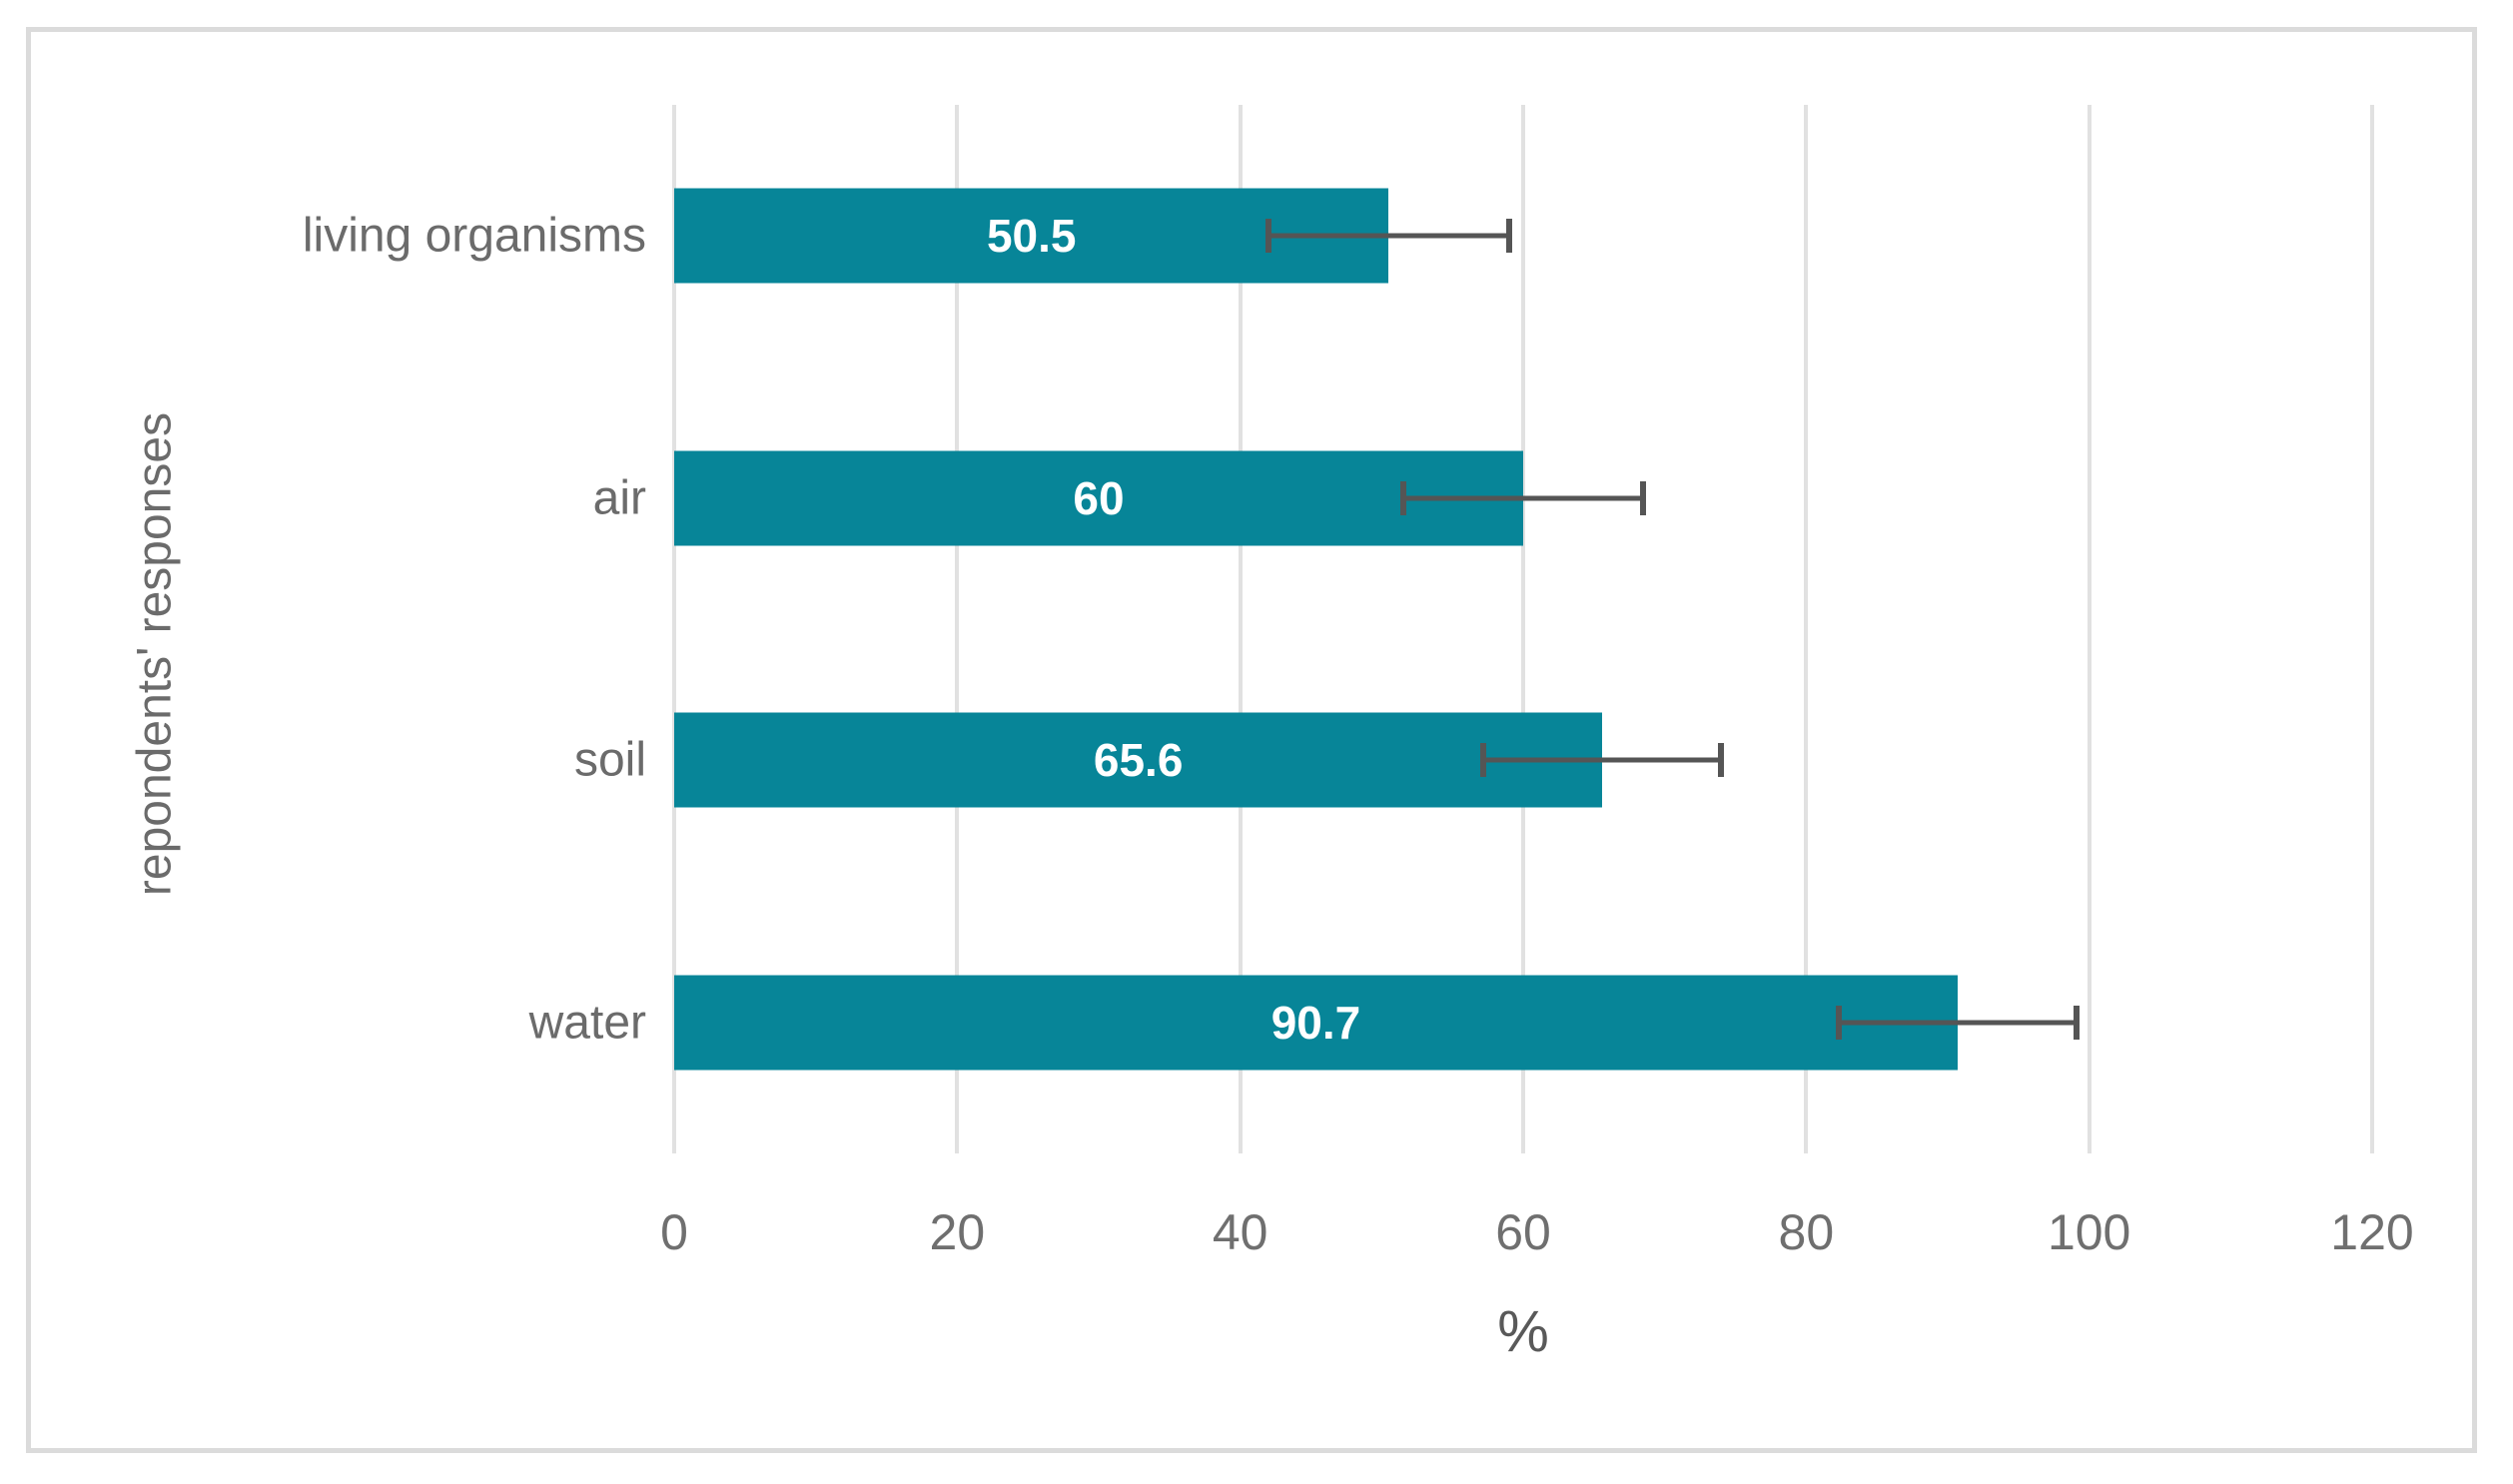 The image size is (2513, 1484). Describe the element at coordinates (474, 236) in the screenshot. I see `category-label-living-organisms: living organisms` at that location.